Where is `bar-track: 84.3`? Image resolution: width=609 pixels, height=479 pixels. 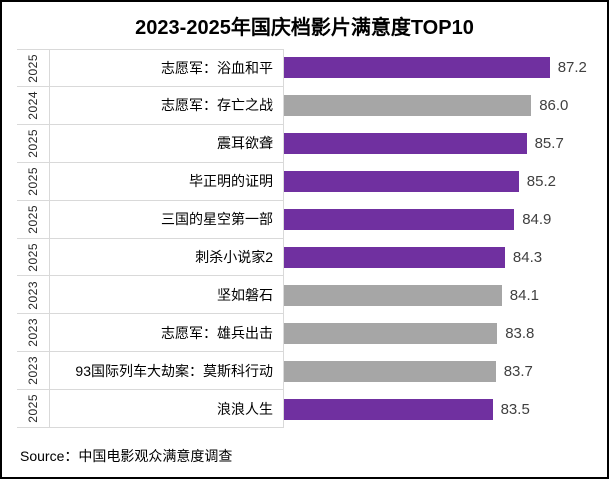 bar-track: 84.3 is located at coordinates (443, 258).